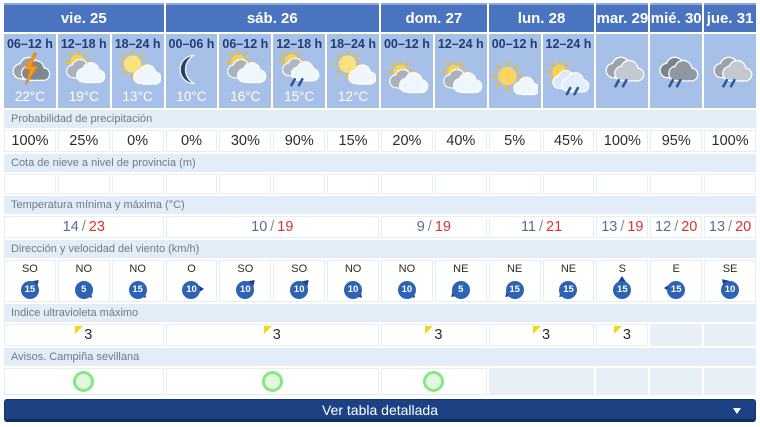 This screenshot has height=427, width=760. What do you see at coordinates (676, 17) in the screenshot?
I see `day-header-mie30: mié. 30` at bounding box center [676, 17].